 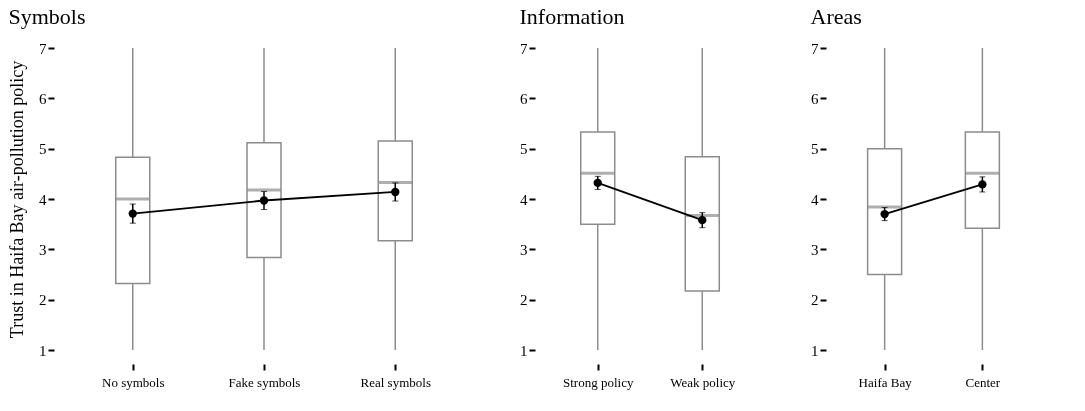 I want to click on chart-title: Areas, so click(x=836, y=16).